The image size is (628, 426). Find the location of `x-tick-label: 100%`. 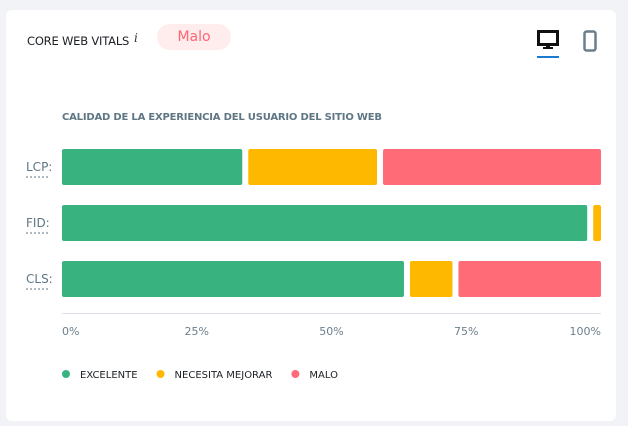

x-tick-label: 100% is located at coordinates (585, 331).